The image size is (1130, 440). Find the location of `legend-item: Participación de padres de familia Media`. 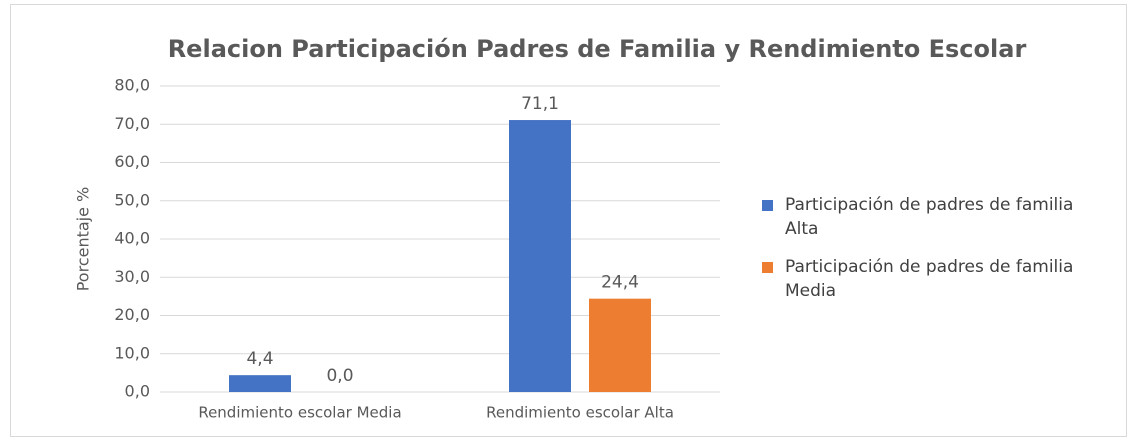

legend-item: Participación de padres de familia Media is located at coordinates (932, 279).